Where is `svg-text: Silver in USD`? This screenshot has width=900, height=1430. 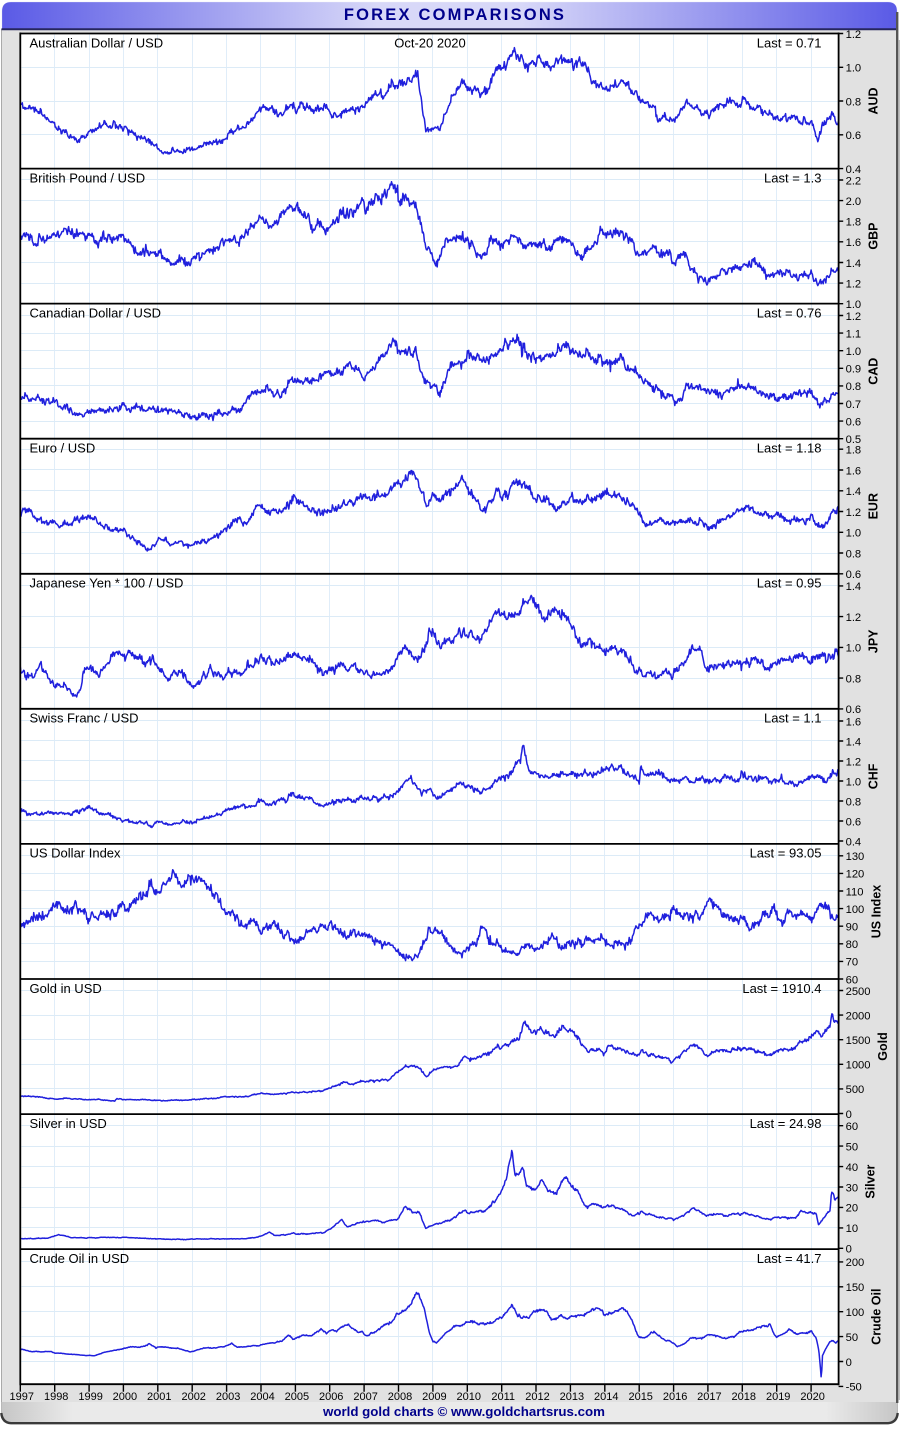 svg-text: Silver in USD is located at coordinates (68, 1123).